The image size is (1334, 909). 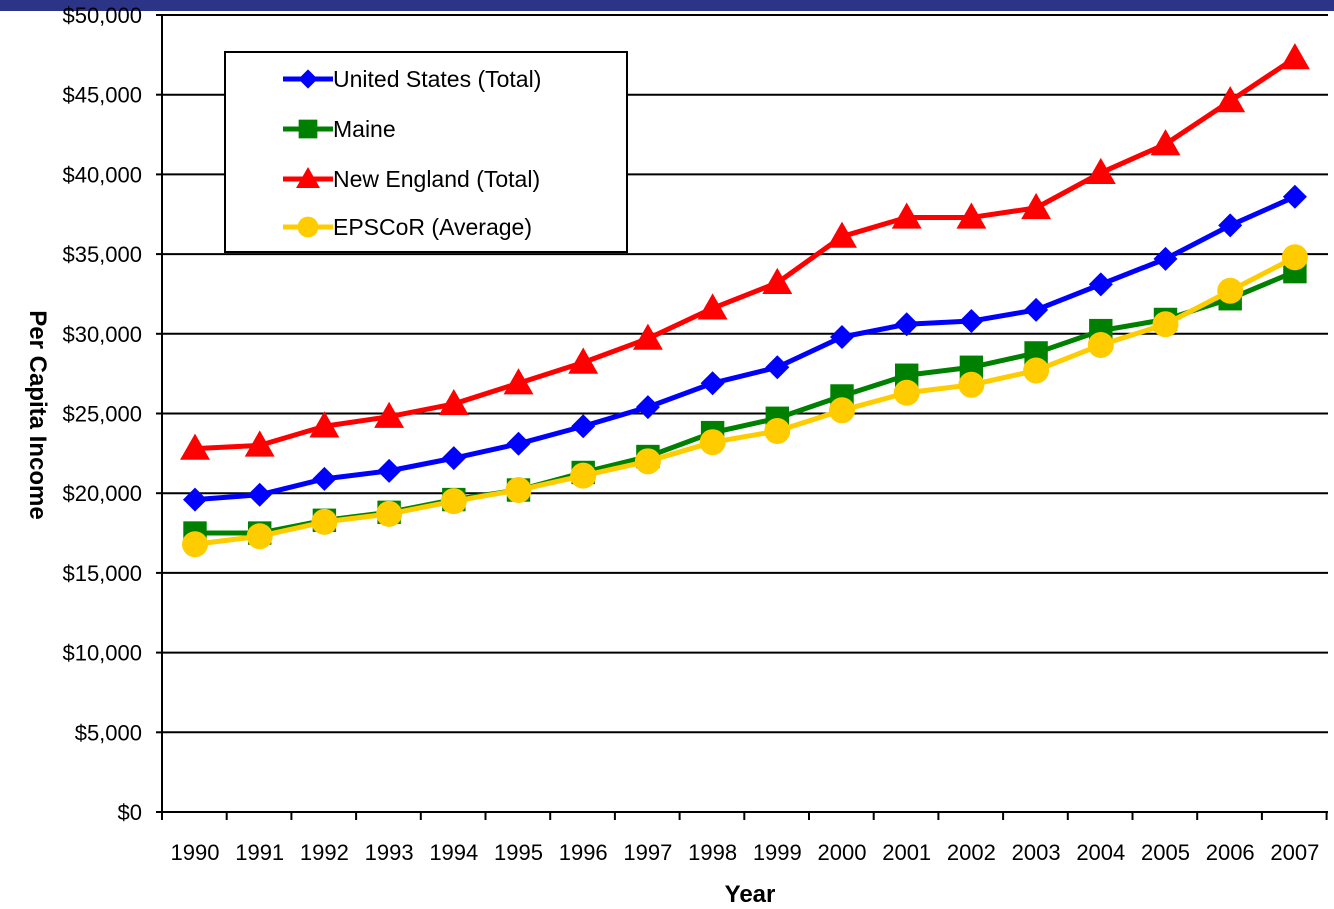 I want to click on x-tick-label: 1998, so click(x=712, y=852).